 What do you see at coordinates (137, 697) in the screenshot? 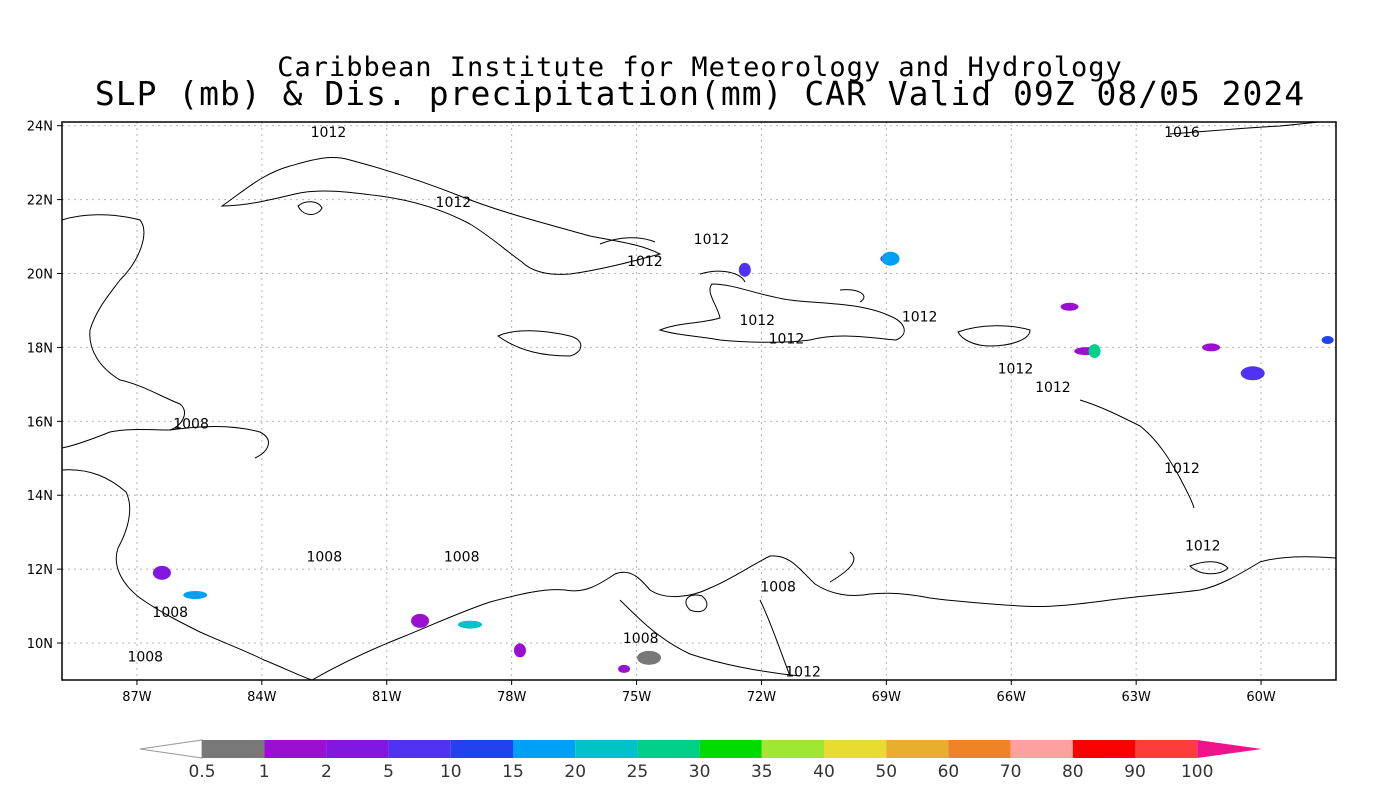
I see `lon-tick-label: 87W` at bounding box center [137, 697].